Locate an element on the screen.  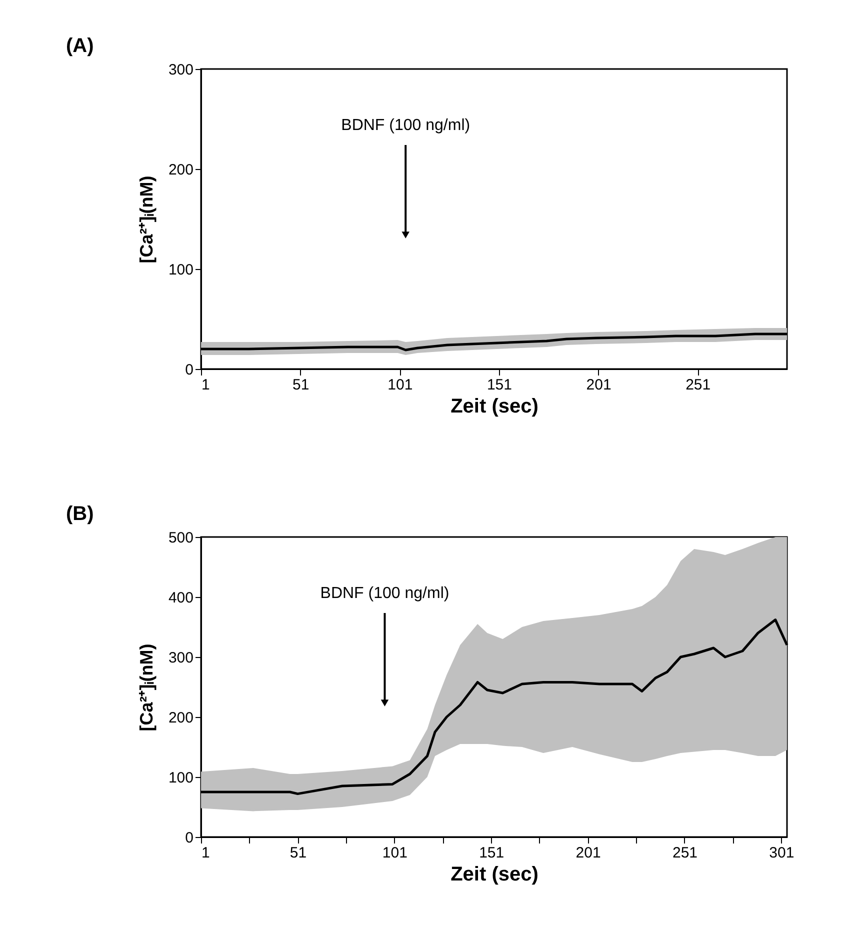
y-tick-label: 500 is located at coordinates (181, 538).